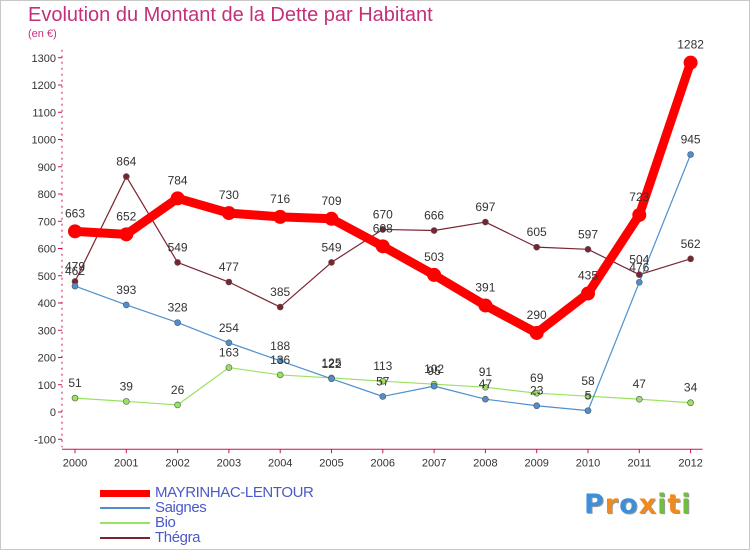 The image size is (750, 550). I want to click on data-label: 730, so click(229, 195).